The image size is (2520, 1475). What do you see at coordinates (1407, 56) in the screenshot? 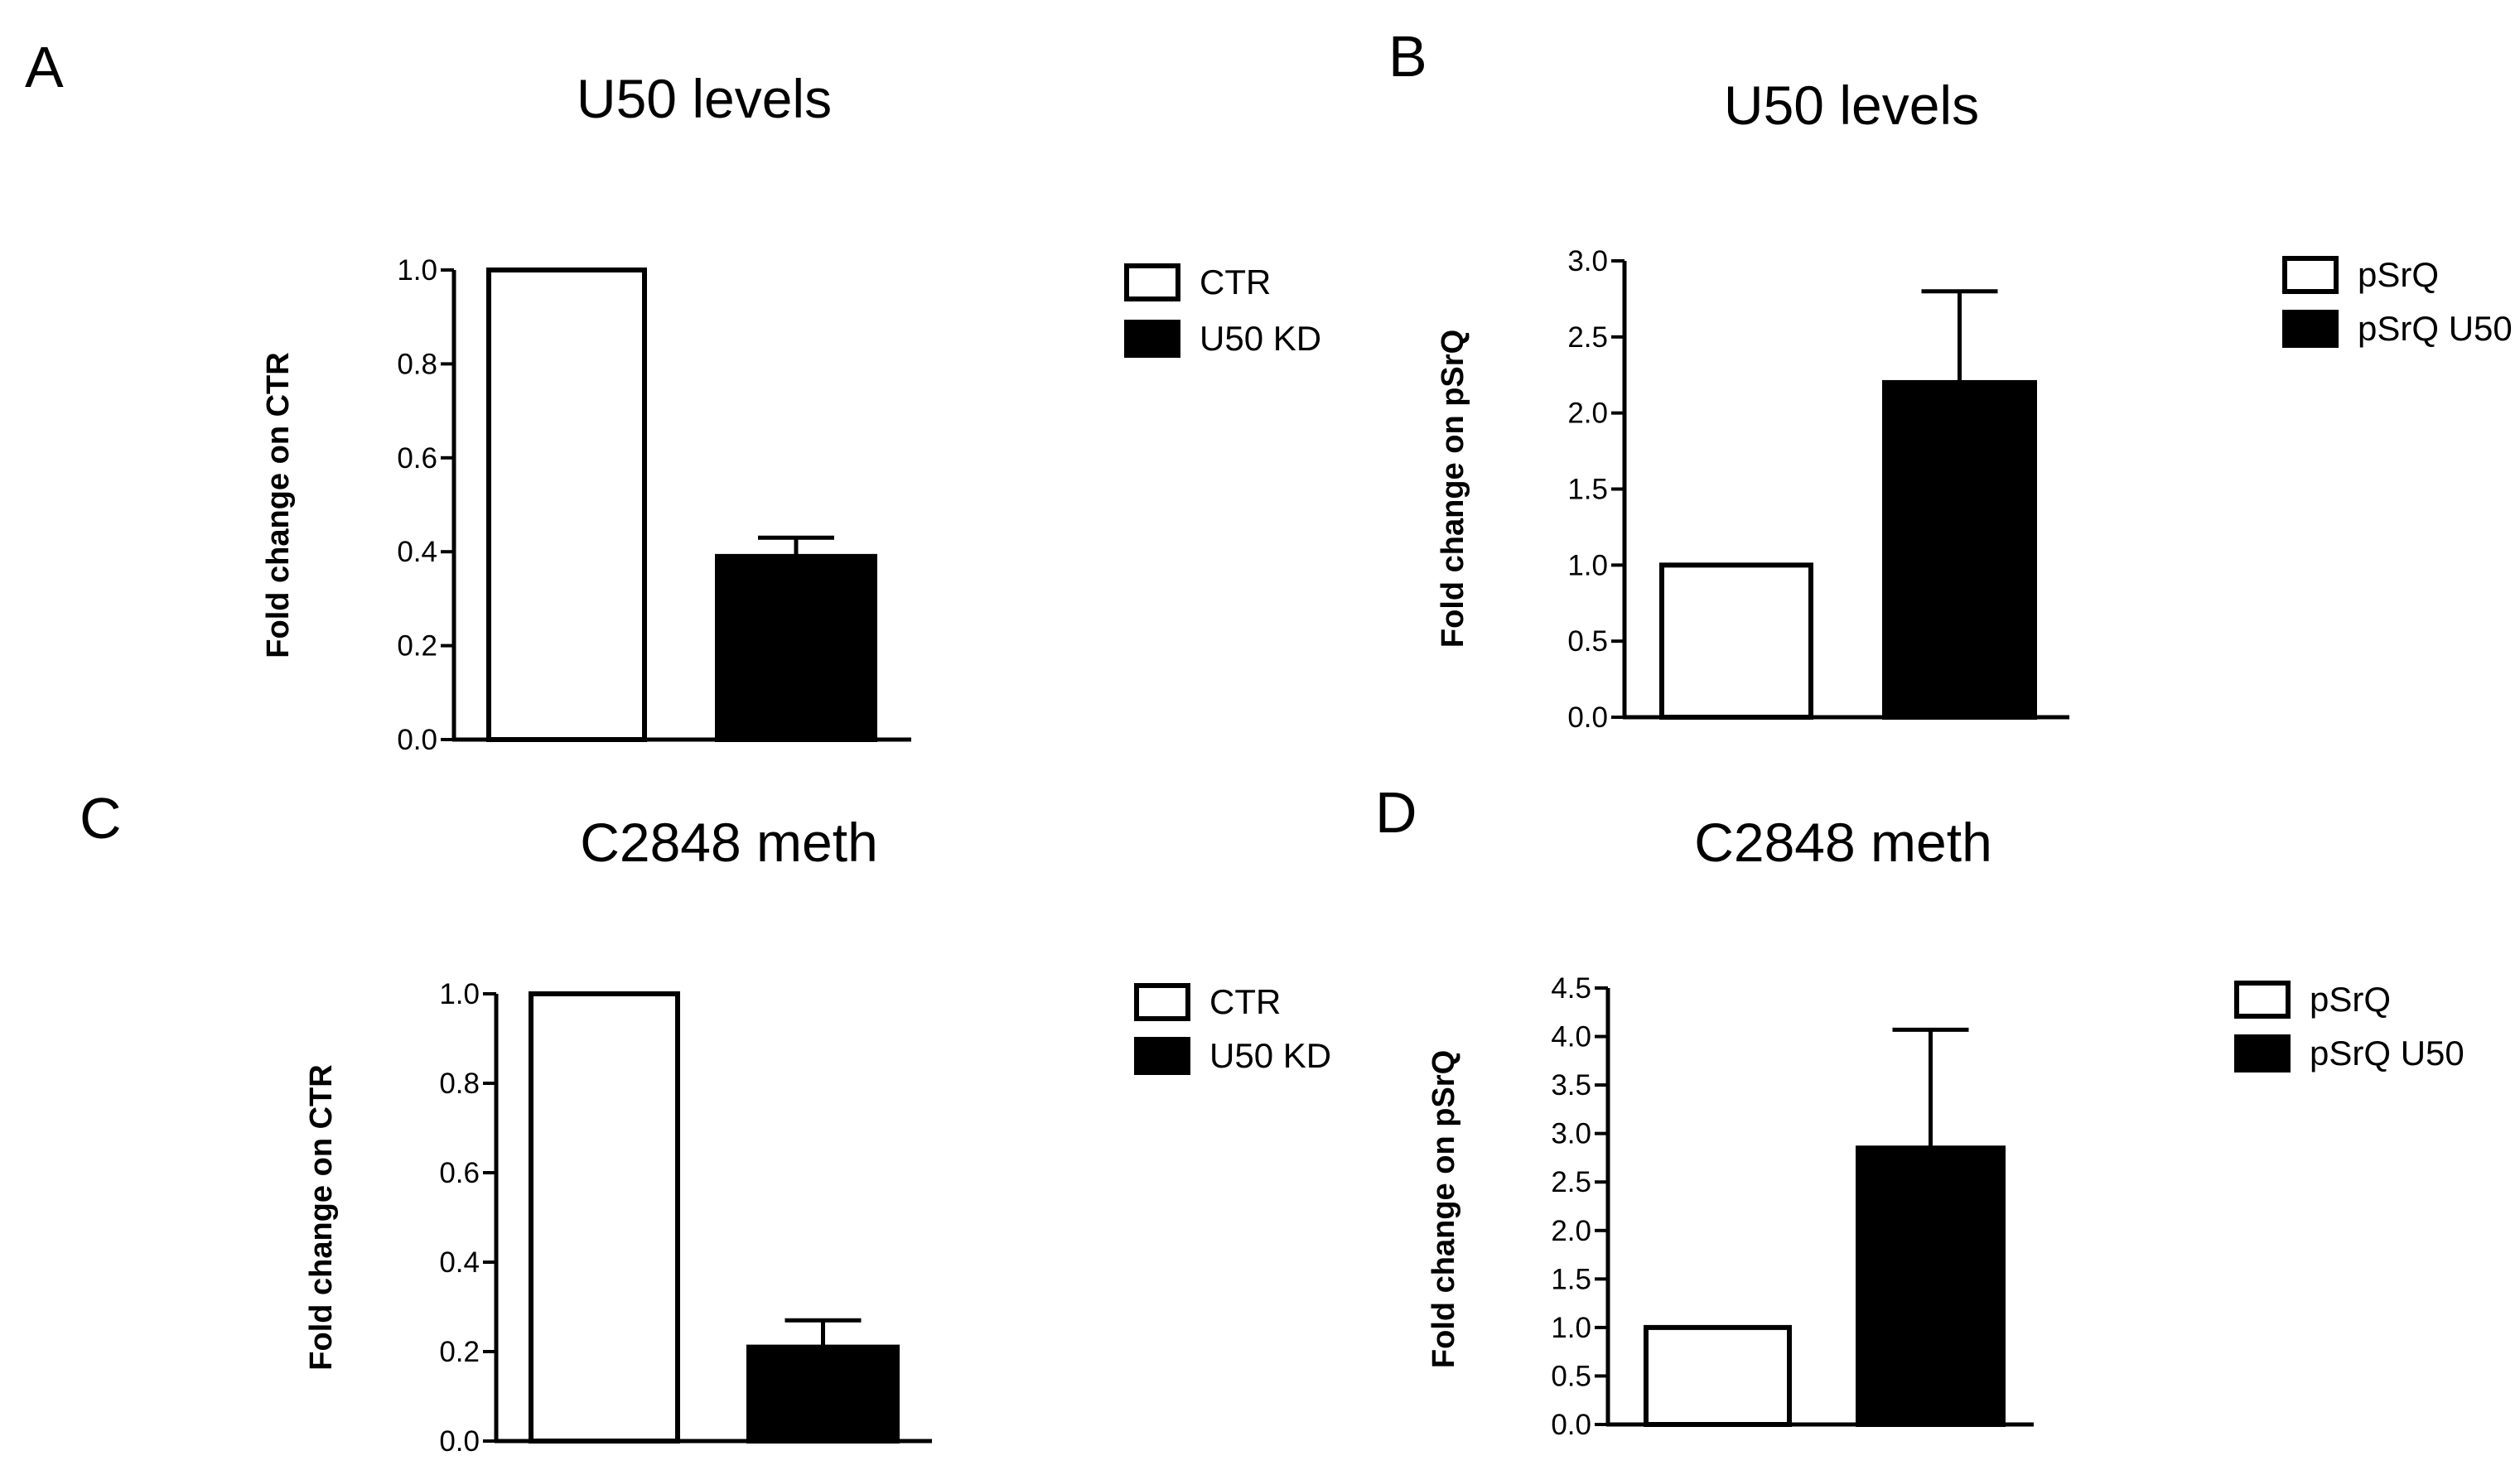
I see `panel-label: B` at bounding box center [1407, 56].